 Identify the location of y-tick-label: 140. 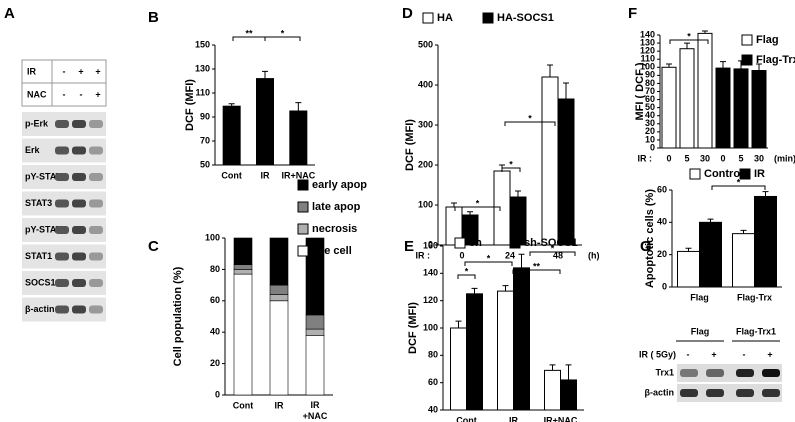
(647, 34).